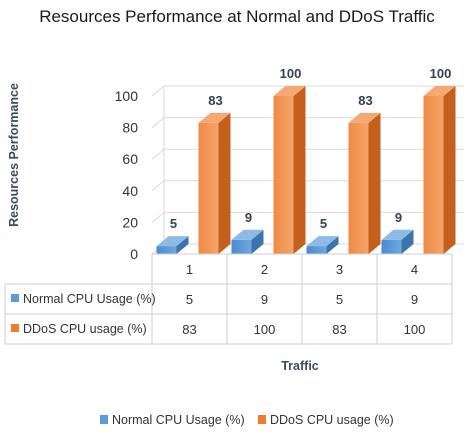 Image resolution: width=465 pixels, height=436 pixels. Describe the element at coordinates (414, 269) in the screenshot. I see `table-category-label: 4` at that location.